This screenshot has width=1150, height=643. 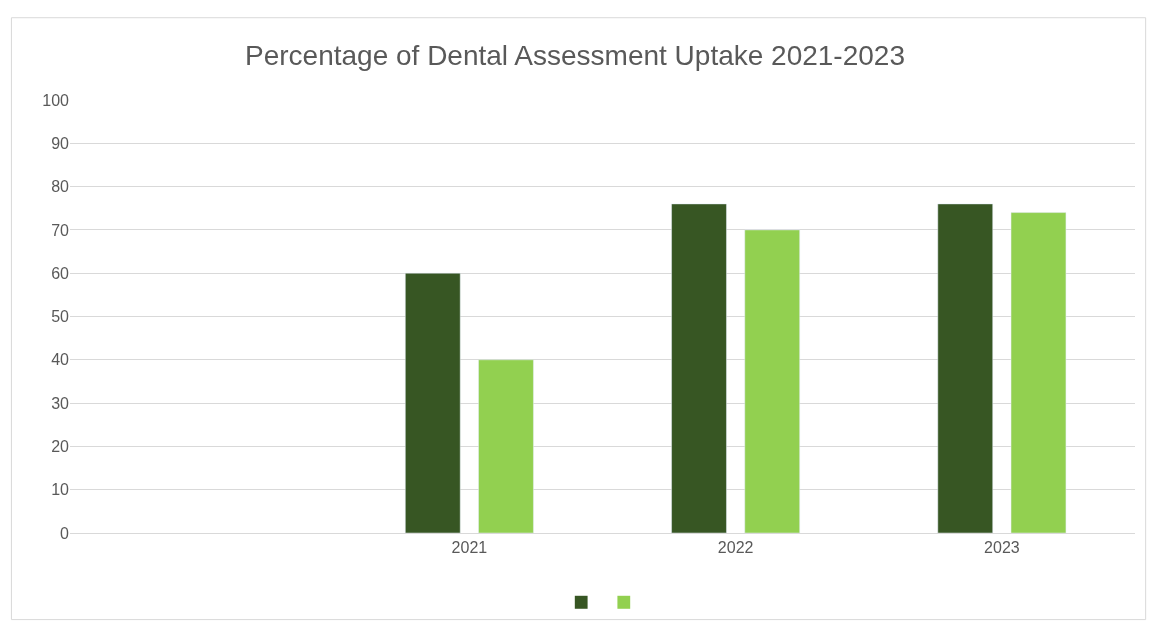 What do you see at coordinates (65, 533) in the screenshot?
I see `y-tick-label: 0` at bounding box center [65, 533].